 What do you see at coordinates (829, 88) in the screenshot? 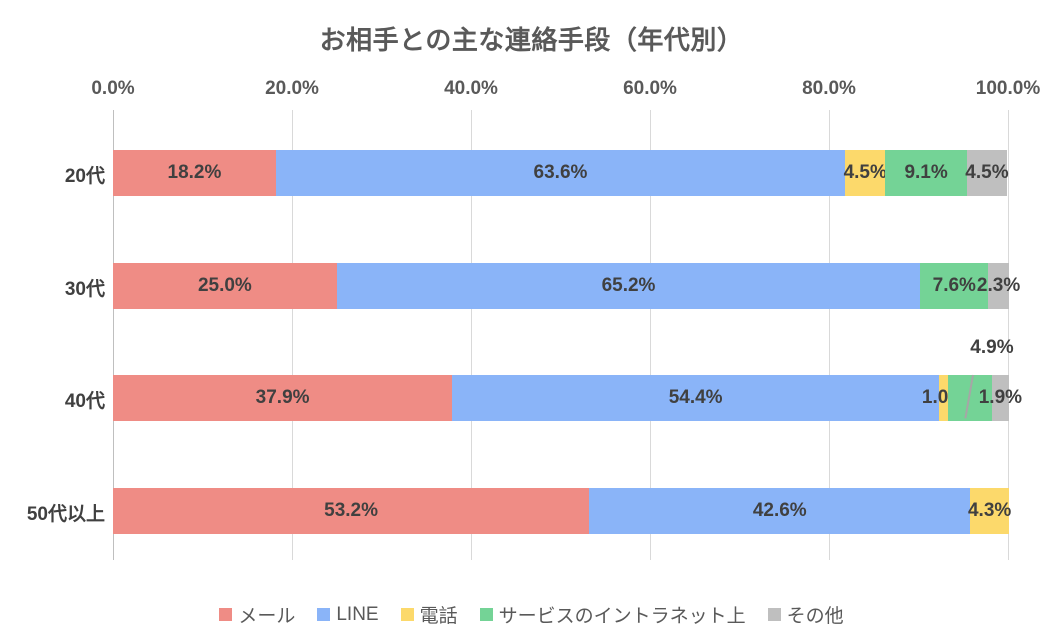
I see `x-tick-label: 80.0%` at bounding box center [829, 88].